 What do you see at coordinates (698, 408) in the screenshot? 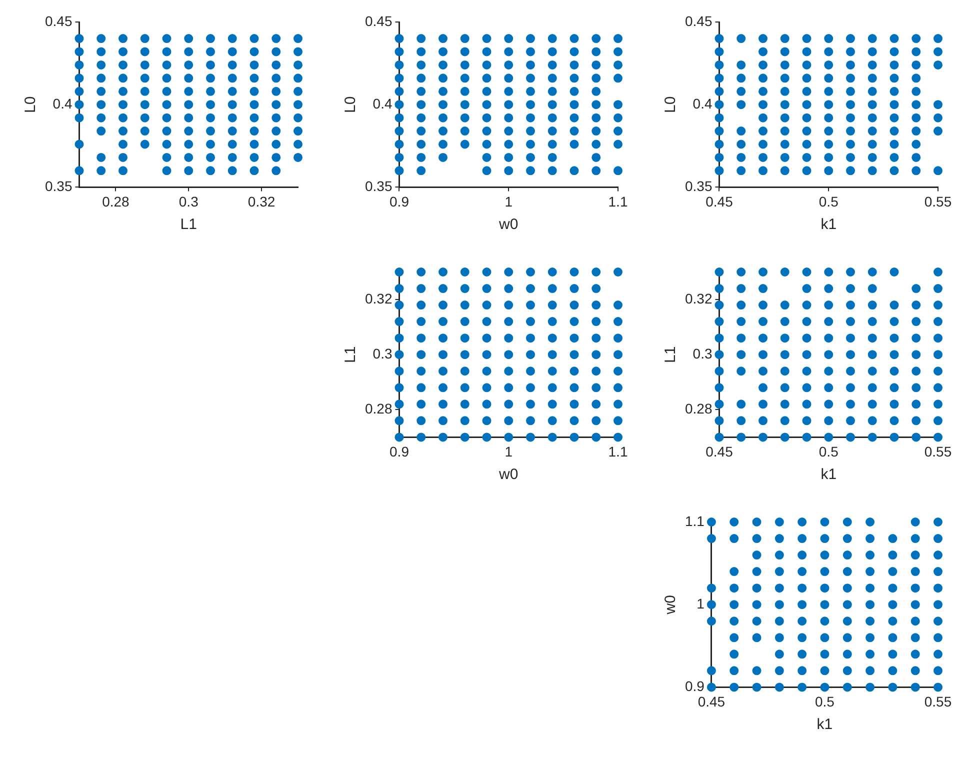
I see `y-tick-label: 0.28` at bounding box center [698, 408].